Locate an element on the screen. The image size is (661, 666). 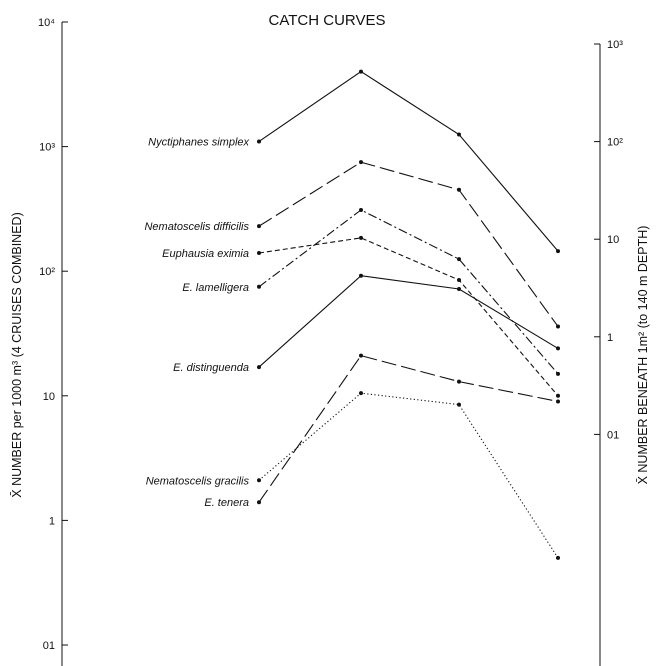
data-point-nematoscelis-difficilis-juvenile is located at coordinates (459, 189).